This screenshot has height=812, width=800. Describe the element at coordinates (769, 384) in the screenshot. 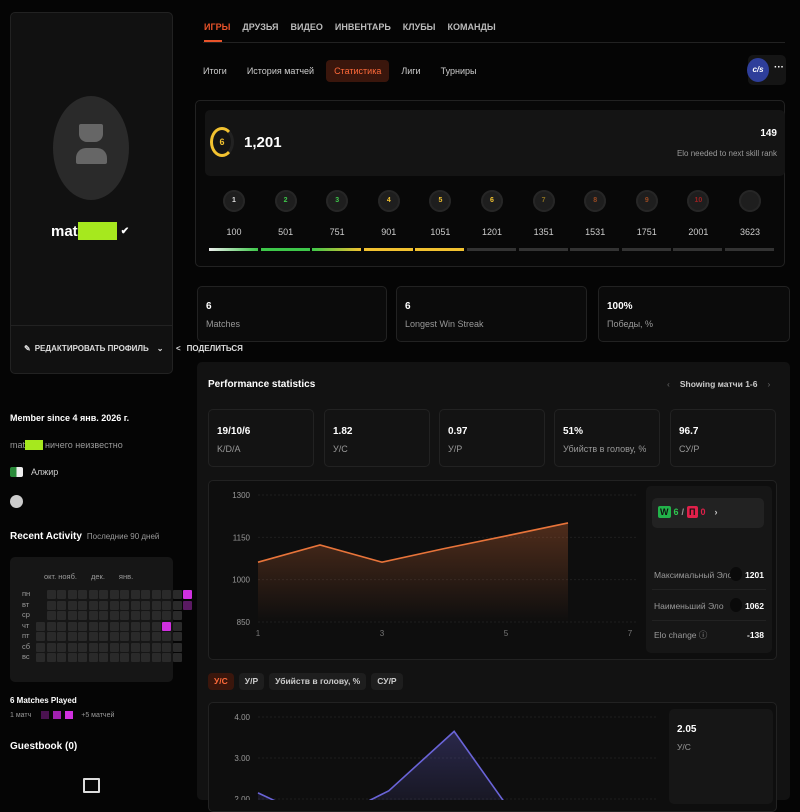

I see `next-page-icon: ›` at that location.